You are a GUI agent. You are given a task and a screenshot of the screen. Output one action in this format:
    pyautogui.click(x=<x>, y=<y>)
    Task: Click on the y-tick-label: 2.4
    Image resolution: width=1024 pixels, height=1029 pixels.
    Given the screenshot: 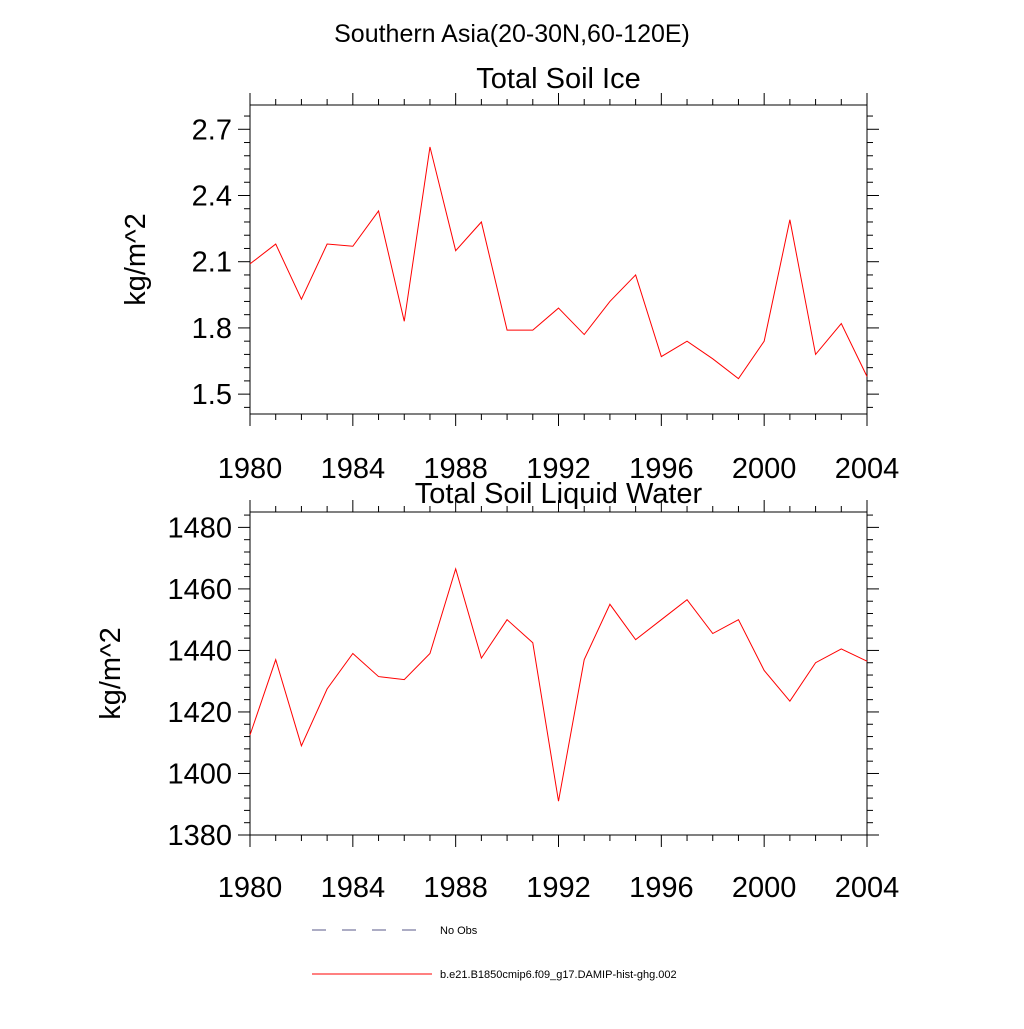 What is the action you would take?
    pyautogui.click(x=212, y=196)
    